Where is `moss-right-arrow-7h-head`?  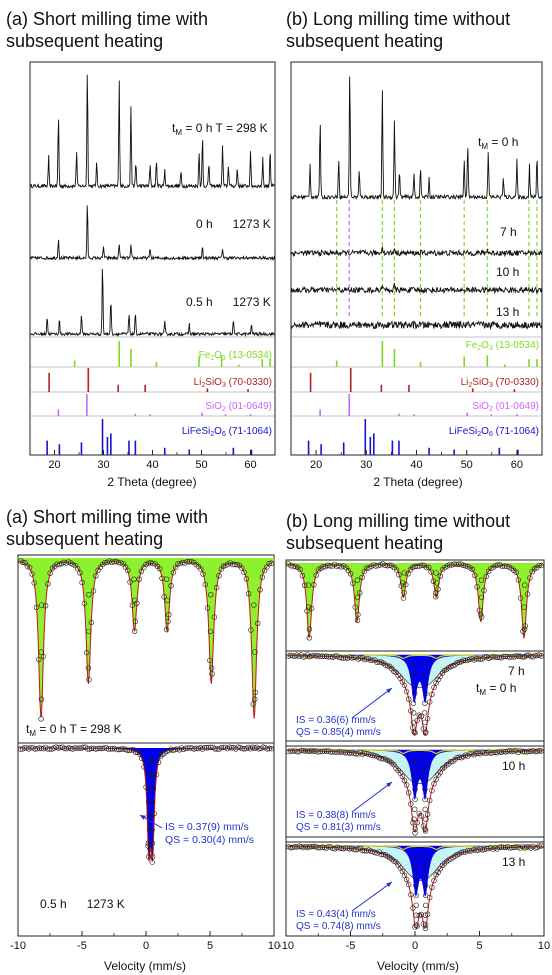 moss-right-arrow-7h-head is located at coordinates (389, 691).